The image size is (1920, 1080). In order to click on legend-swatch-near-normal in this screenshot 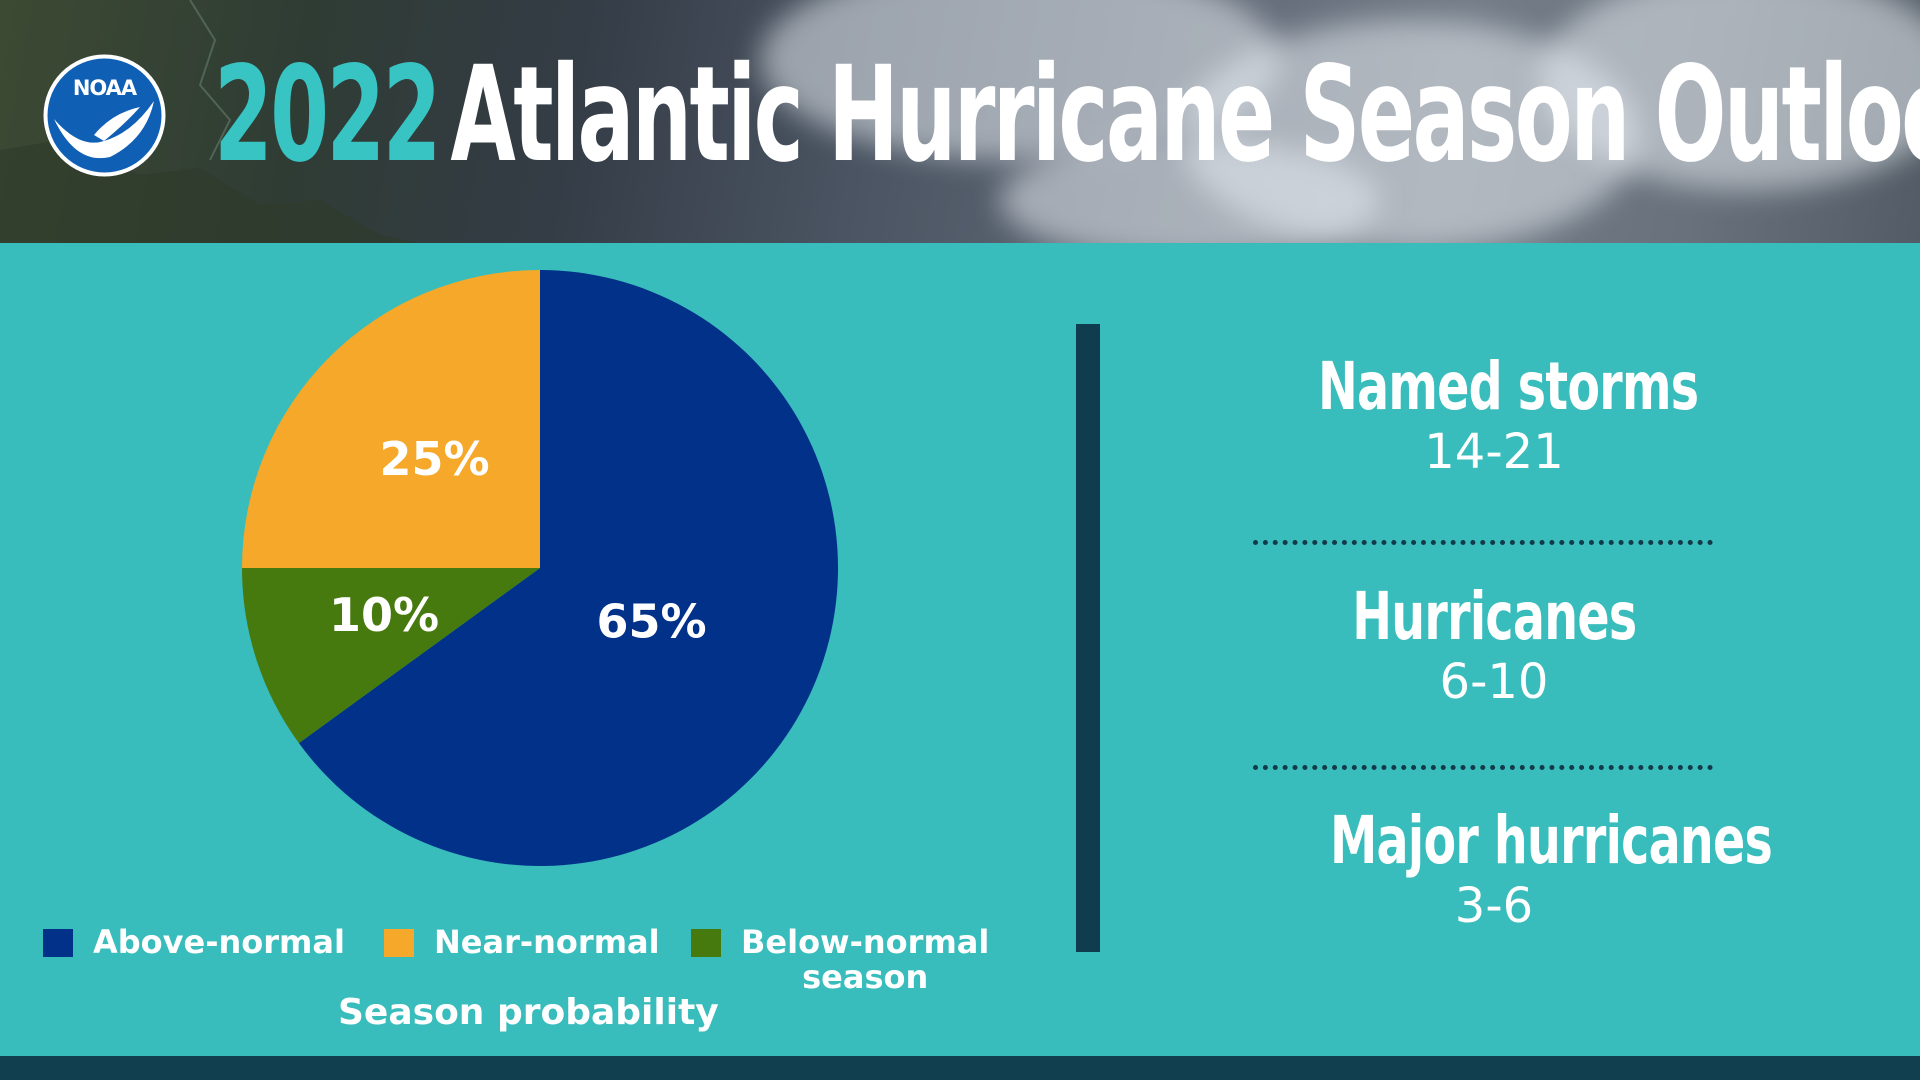, I will do `click(399, 943)`.